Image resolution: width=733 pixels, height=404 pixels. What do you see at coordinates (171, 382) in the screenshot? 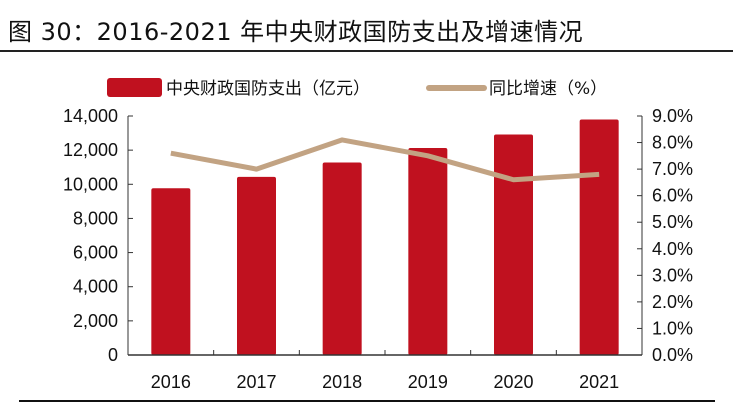
I see `x-tick-label: 2016` at bounding box center [171, 382].